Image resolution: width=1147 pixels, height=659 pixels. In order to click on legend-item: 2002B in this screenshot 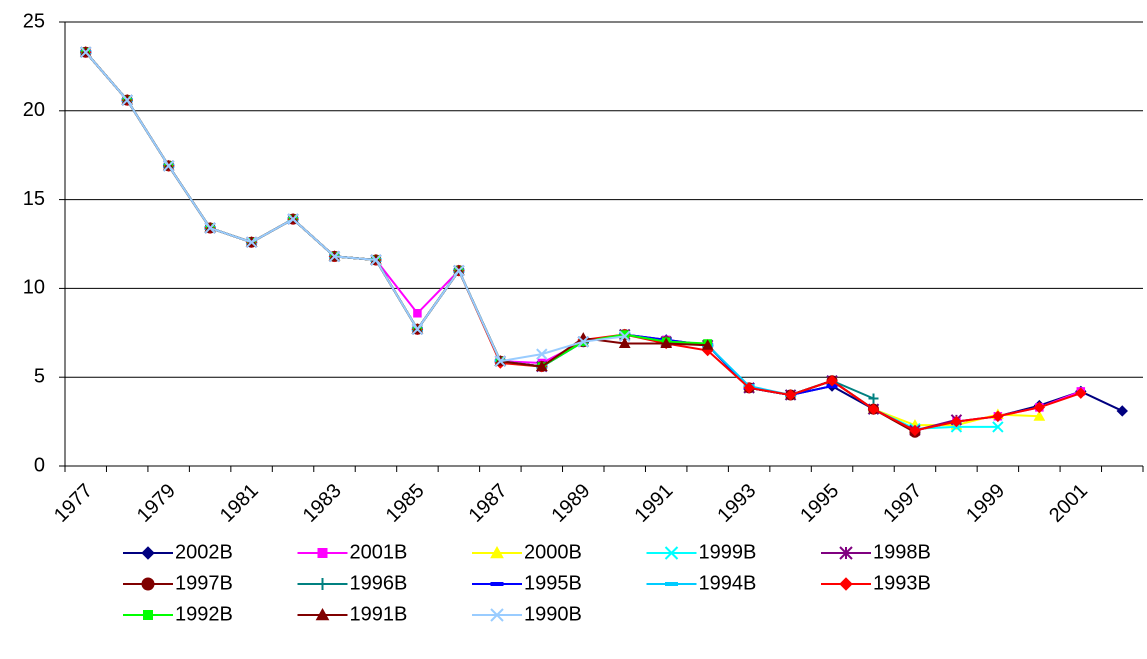, I will do `click(178, 552)`.